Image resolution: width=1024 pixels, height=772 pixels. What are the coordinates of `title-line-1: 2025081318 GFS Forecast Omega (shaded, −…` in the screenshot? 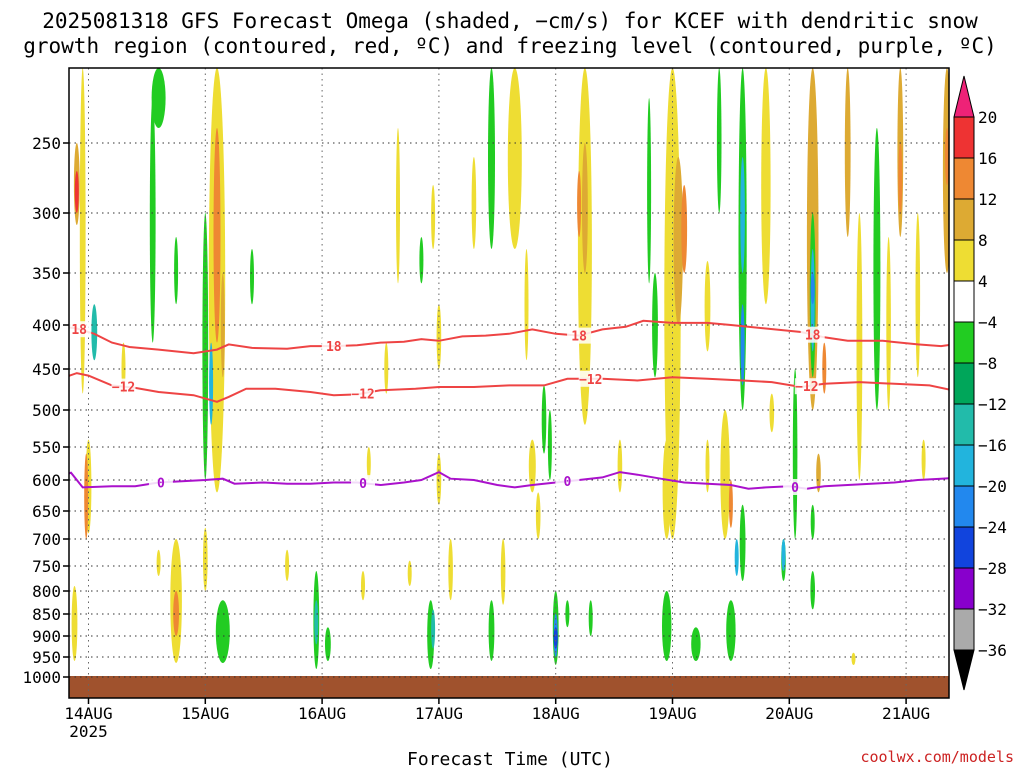 It's located at (510, 21).